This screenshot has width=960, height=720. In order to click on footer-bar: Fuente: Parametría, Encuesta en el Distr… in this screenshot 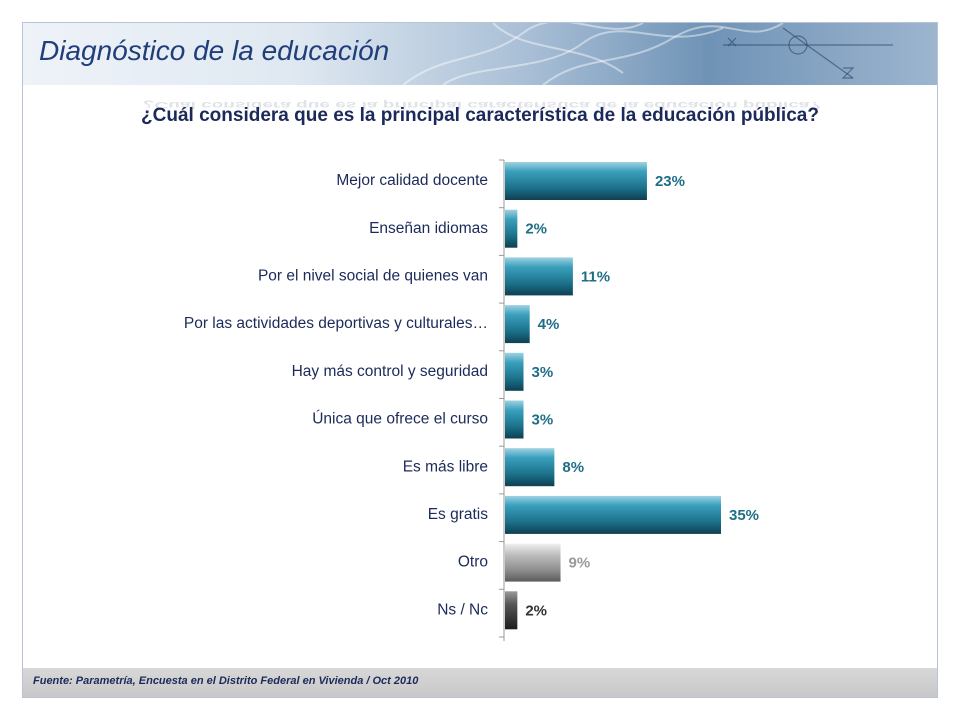, I will do `click(480, 682)`.